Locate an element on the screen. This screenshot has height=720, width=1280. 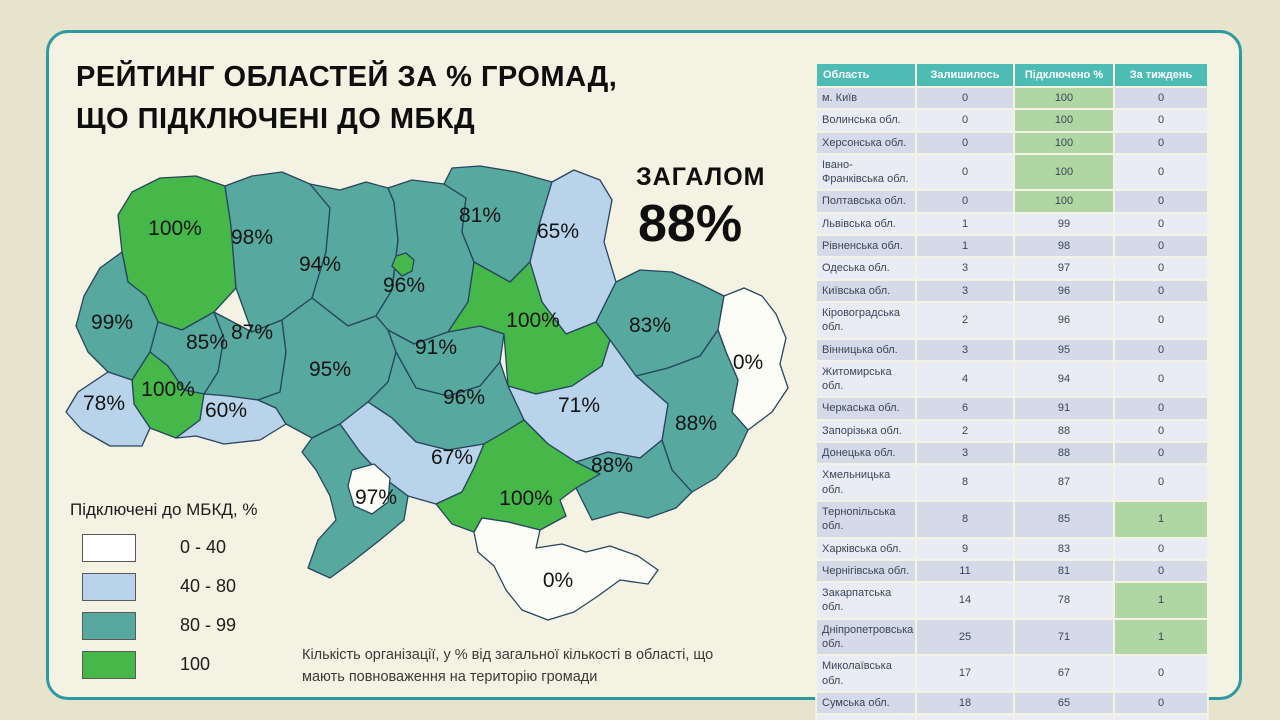
oblast-cell: Івано-Франківська обл. is located at coordinates (866, 172).